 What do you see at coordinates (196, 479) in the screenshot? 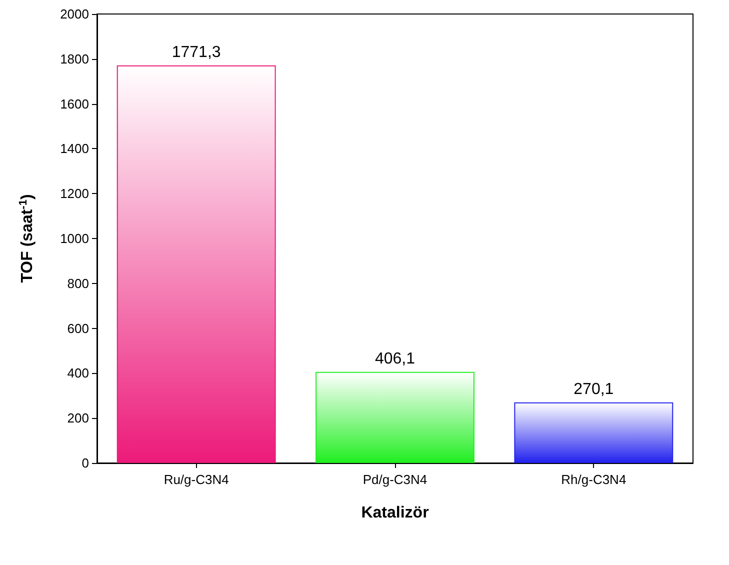
I see `x-tick-label: Ru/g-C3N4` at bounding box center [196, 479].